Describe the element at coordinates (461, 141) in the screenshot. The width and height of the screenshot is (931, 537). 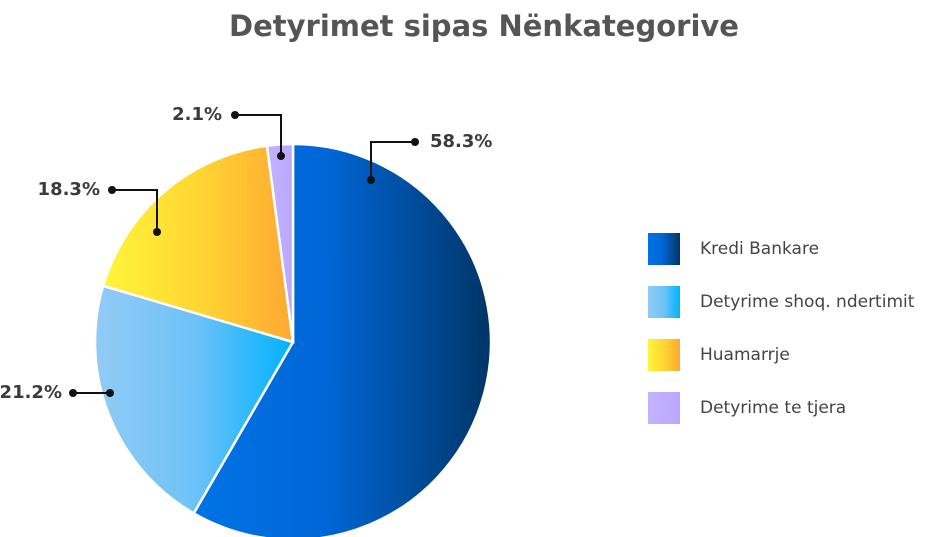
I see `data-label: 58.3%` at that location.